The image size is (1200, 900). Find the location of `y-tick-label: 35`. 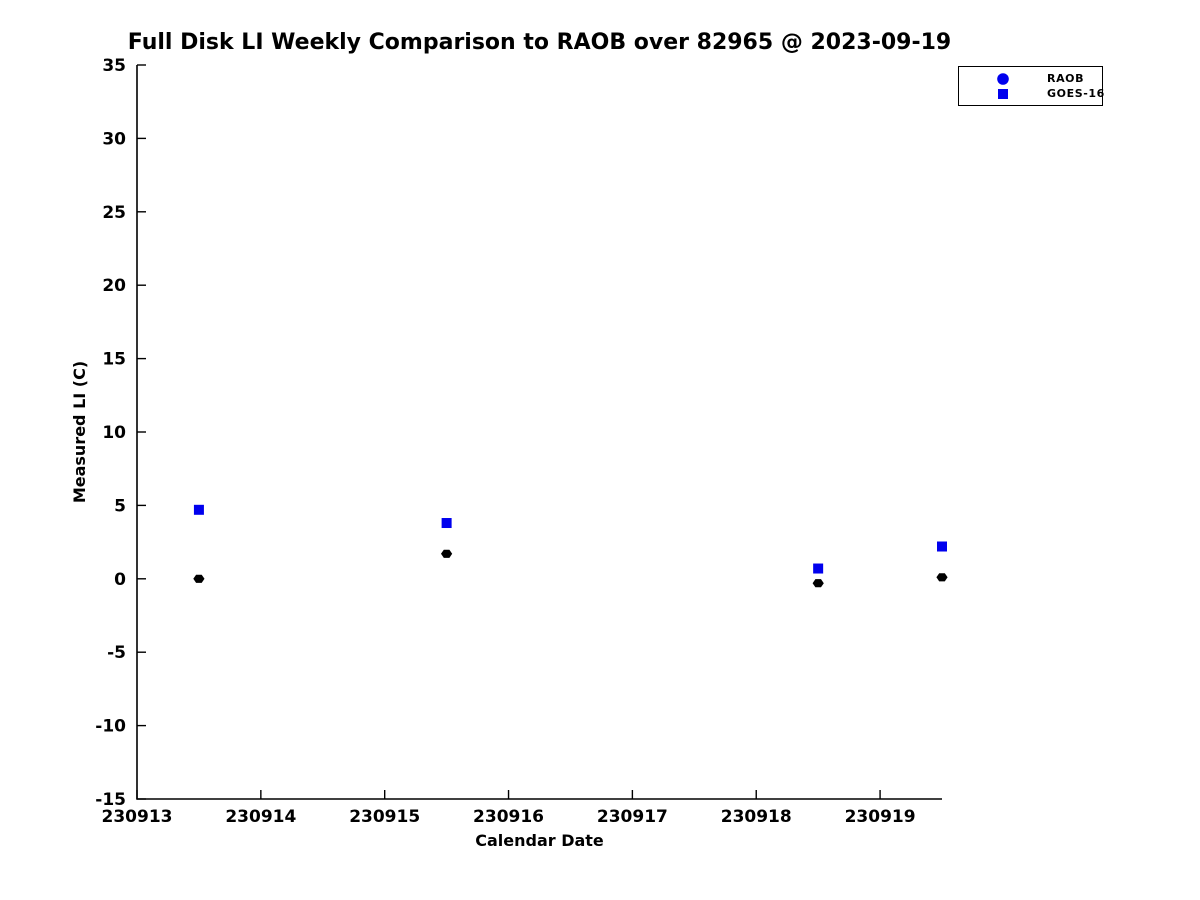

y-tick-label: 35 is located at coordinates (114, 66).